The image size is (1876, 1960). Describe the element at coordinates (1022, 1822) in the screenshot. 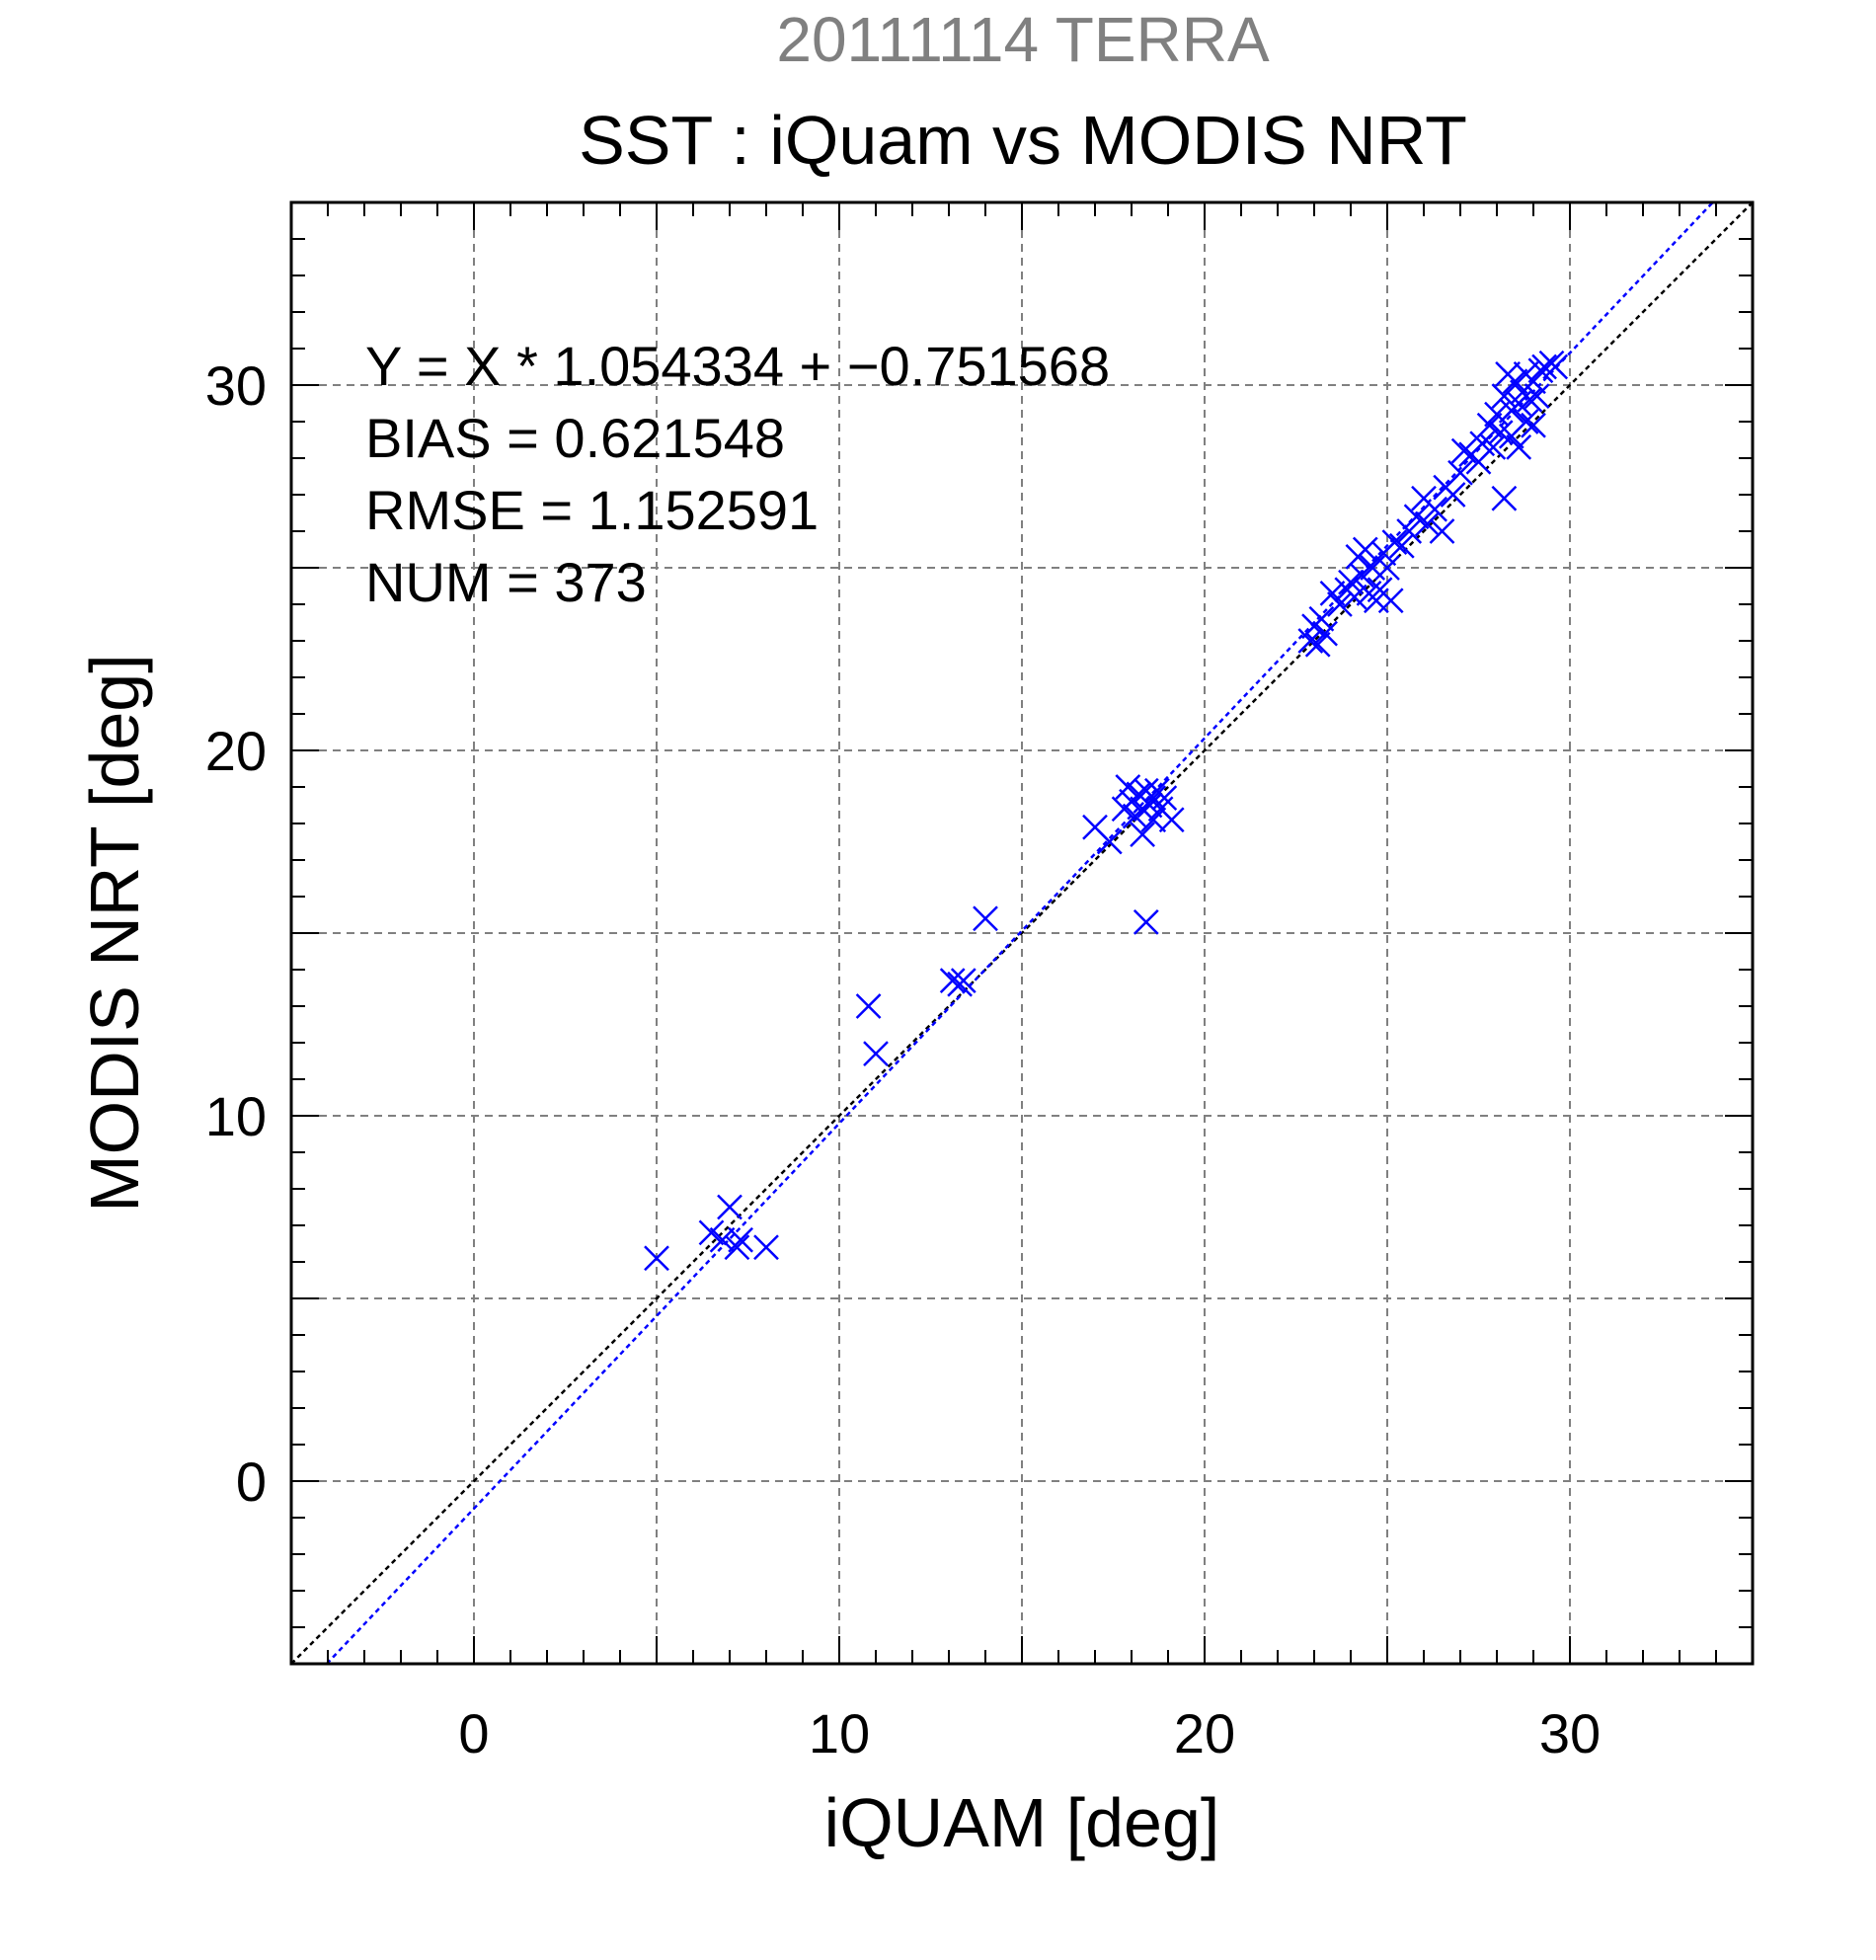

I see `x-axis-label: iQUAM [deg]` at that location.